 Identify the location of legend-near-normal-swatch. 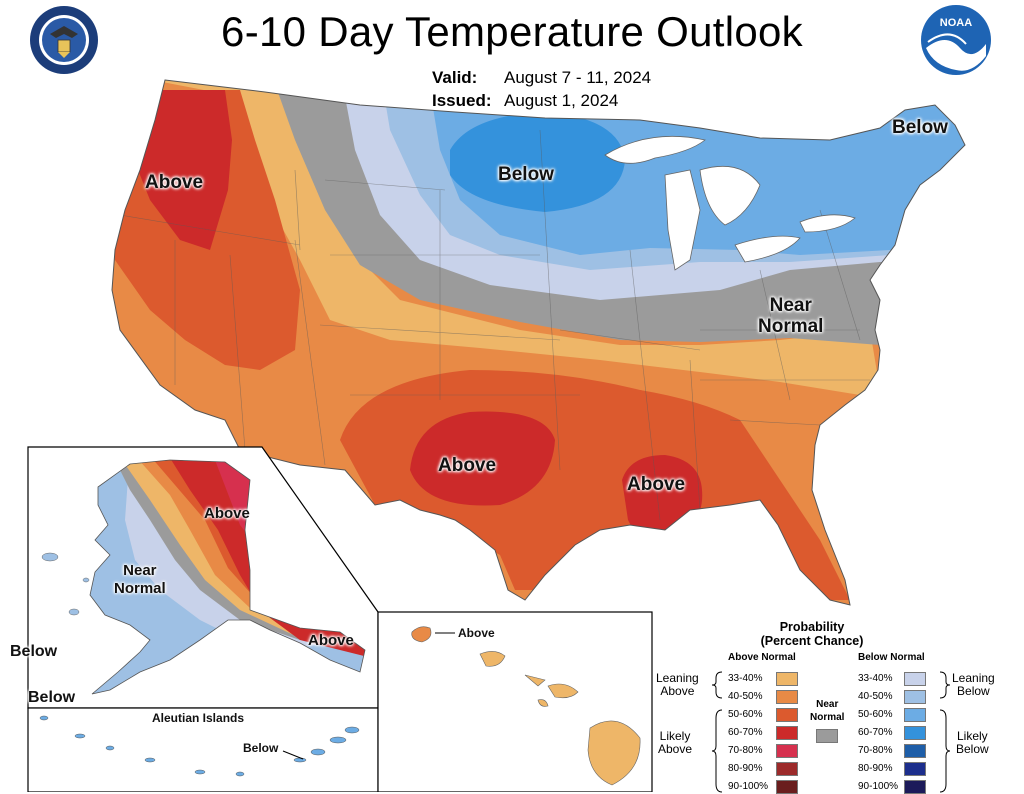
(827, 736).